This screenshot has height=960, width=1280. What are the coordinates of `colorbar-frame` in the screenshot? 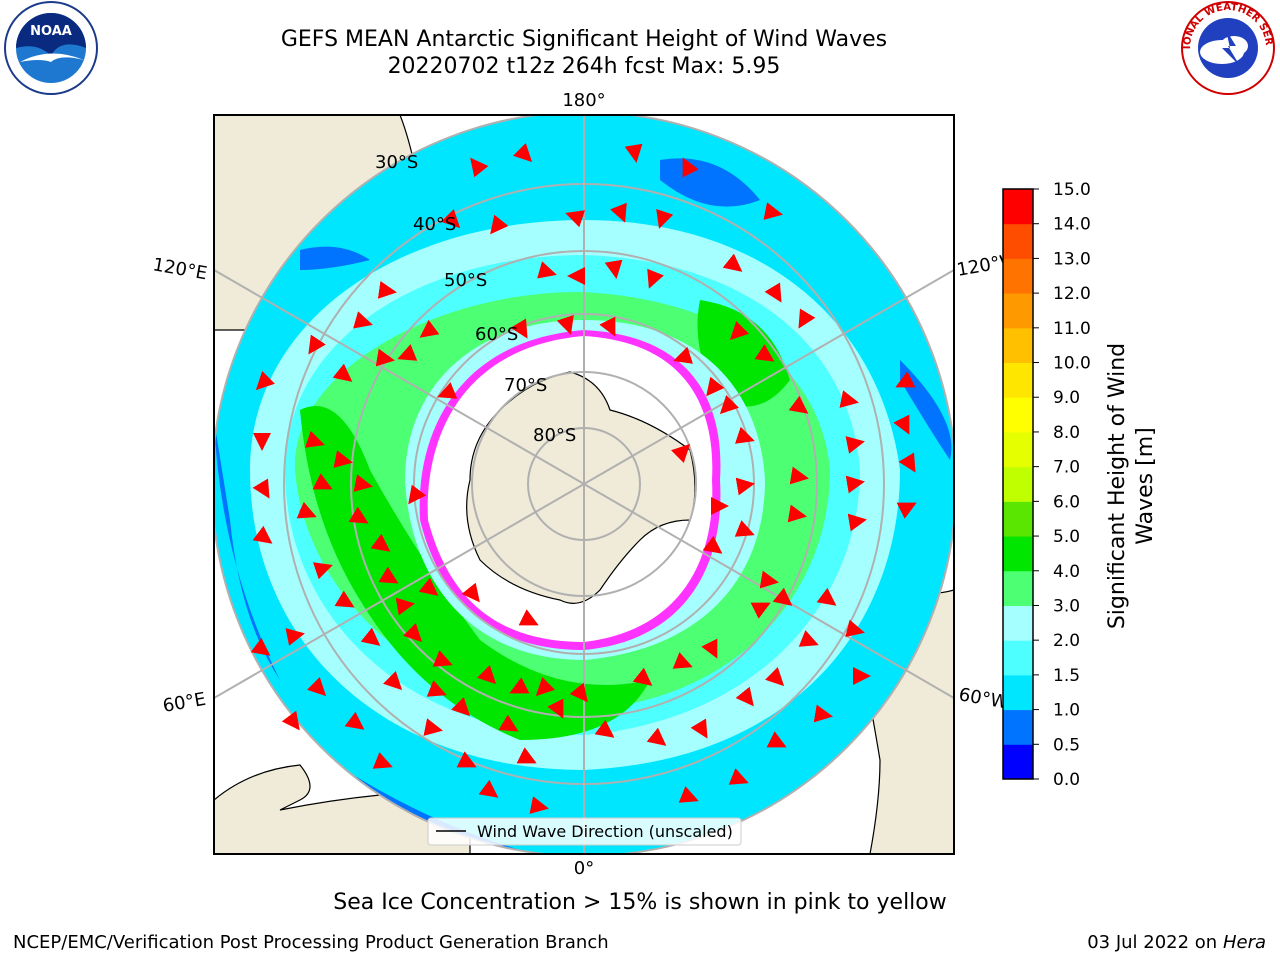 It's located at (1018, 484).